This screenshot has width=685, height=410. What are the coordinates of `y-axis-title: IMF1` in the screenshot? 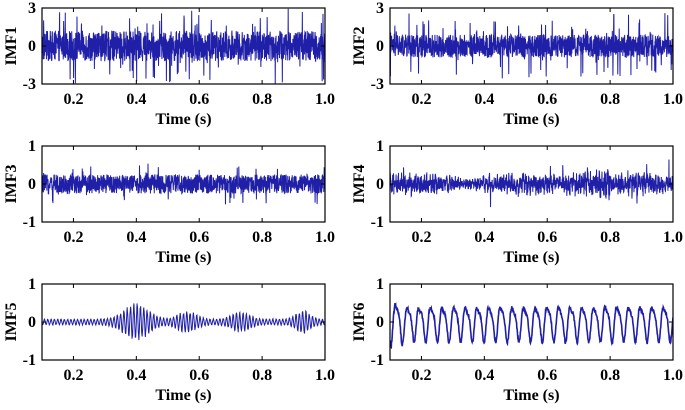 It's located at (11, 45).